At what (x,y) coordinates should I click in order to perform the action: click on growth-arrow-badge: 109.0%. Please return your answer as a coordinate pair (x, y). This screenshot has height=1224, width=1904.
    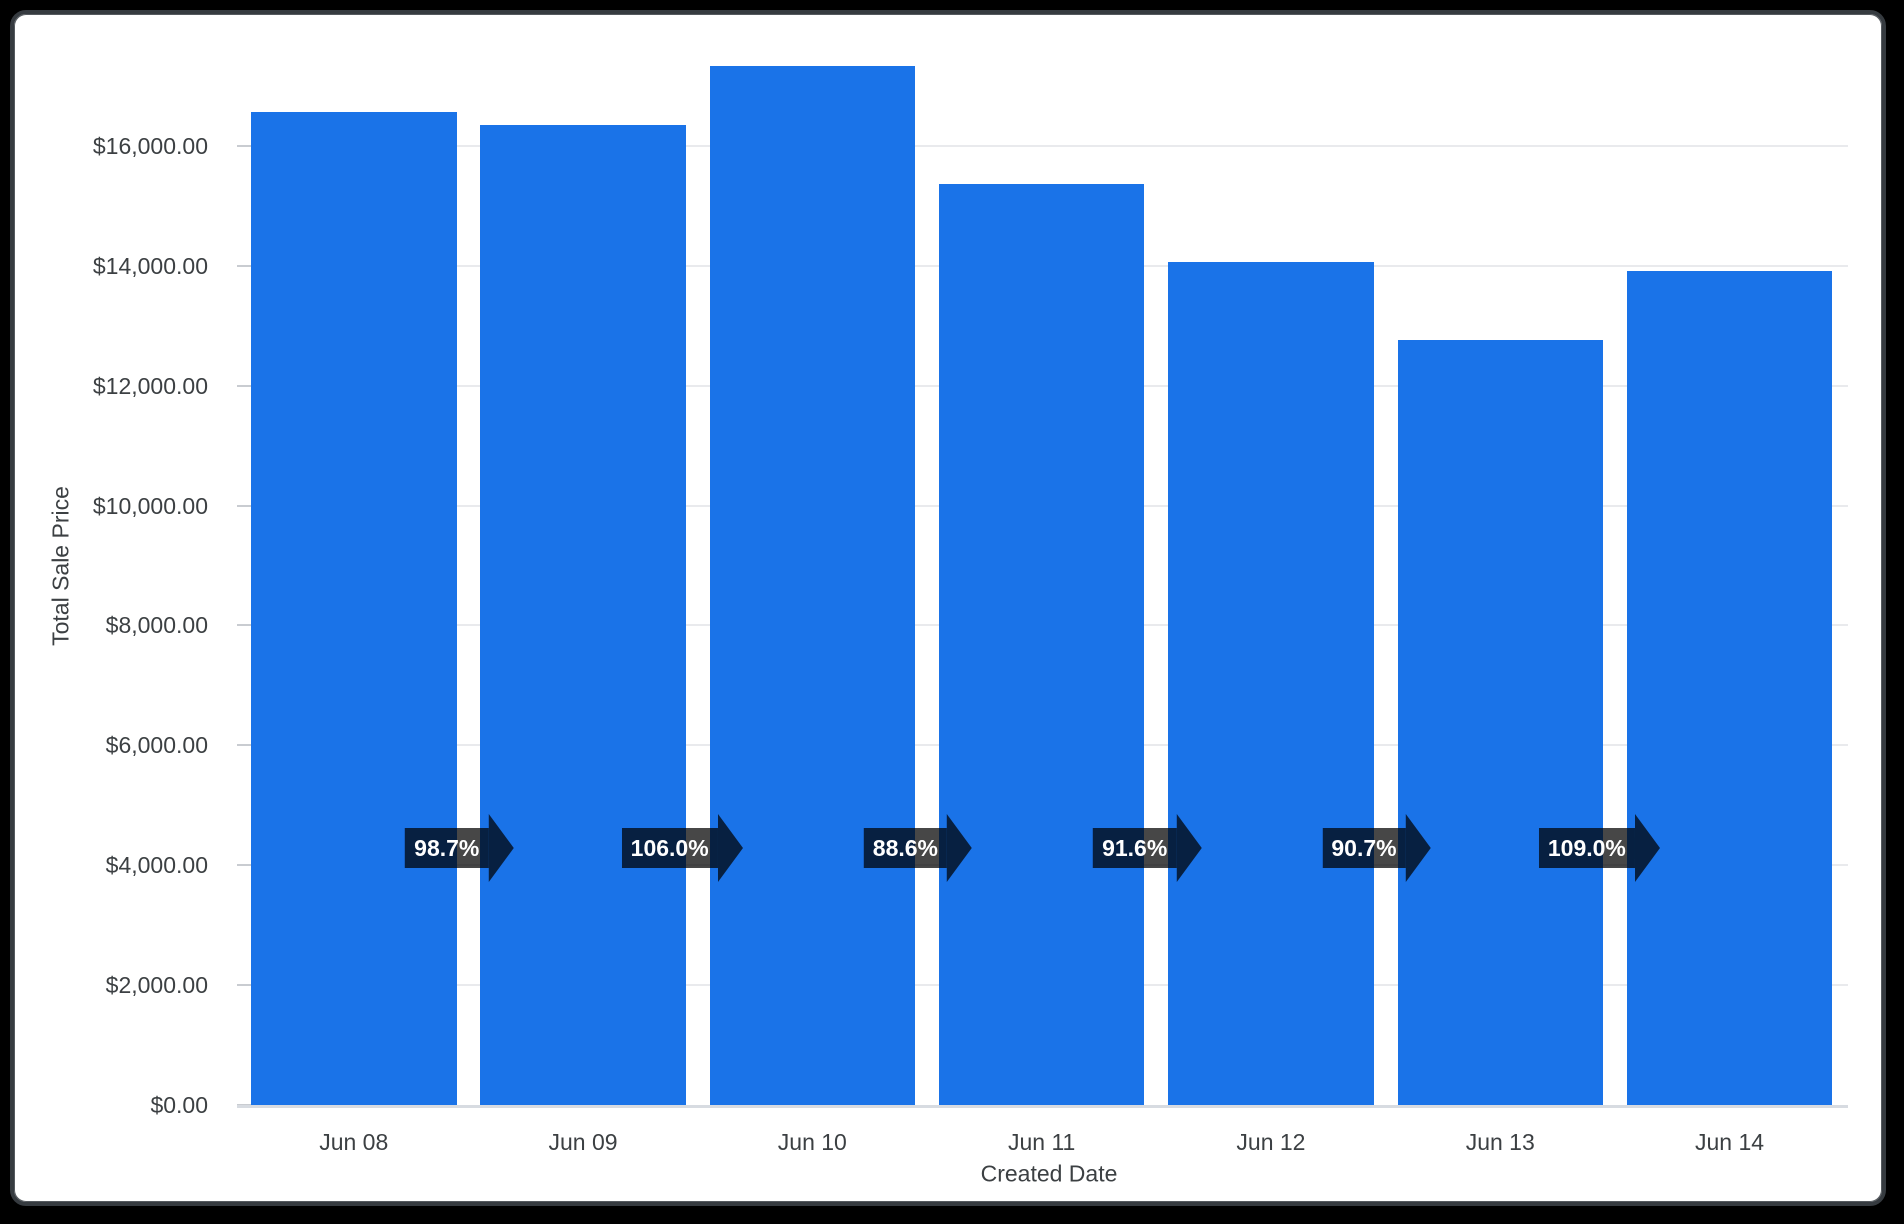
    Looking at the image, I should click on (1599, 848).